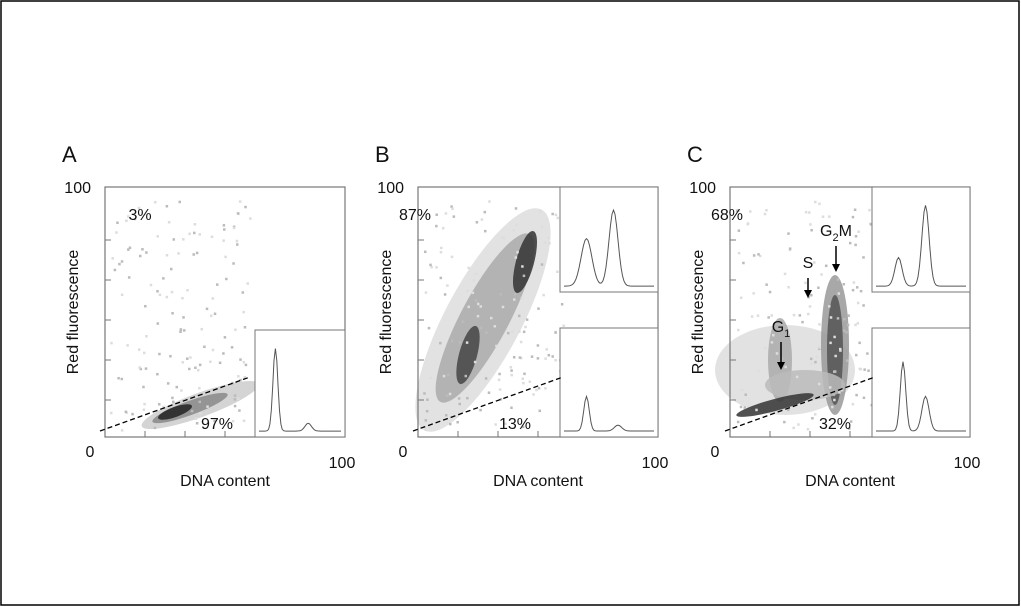 This screenshot has width=1021, height=607. I want to click on y-max-label: 100, so click(390, 188).